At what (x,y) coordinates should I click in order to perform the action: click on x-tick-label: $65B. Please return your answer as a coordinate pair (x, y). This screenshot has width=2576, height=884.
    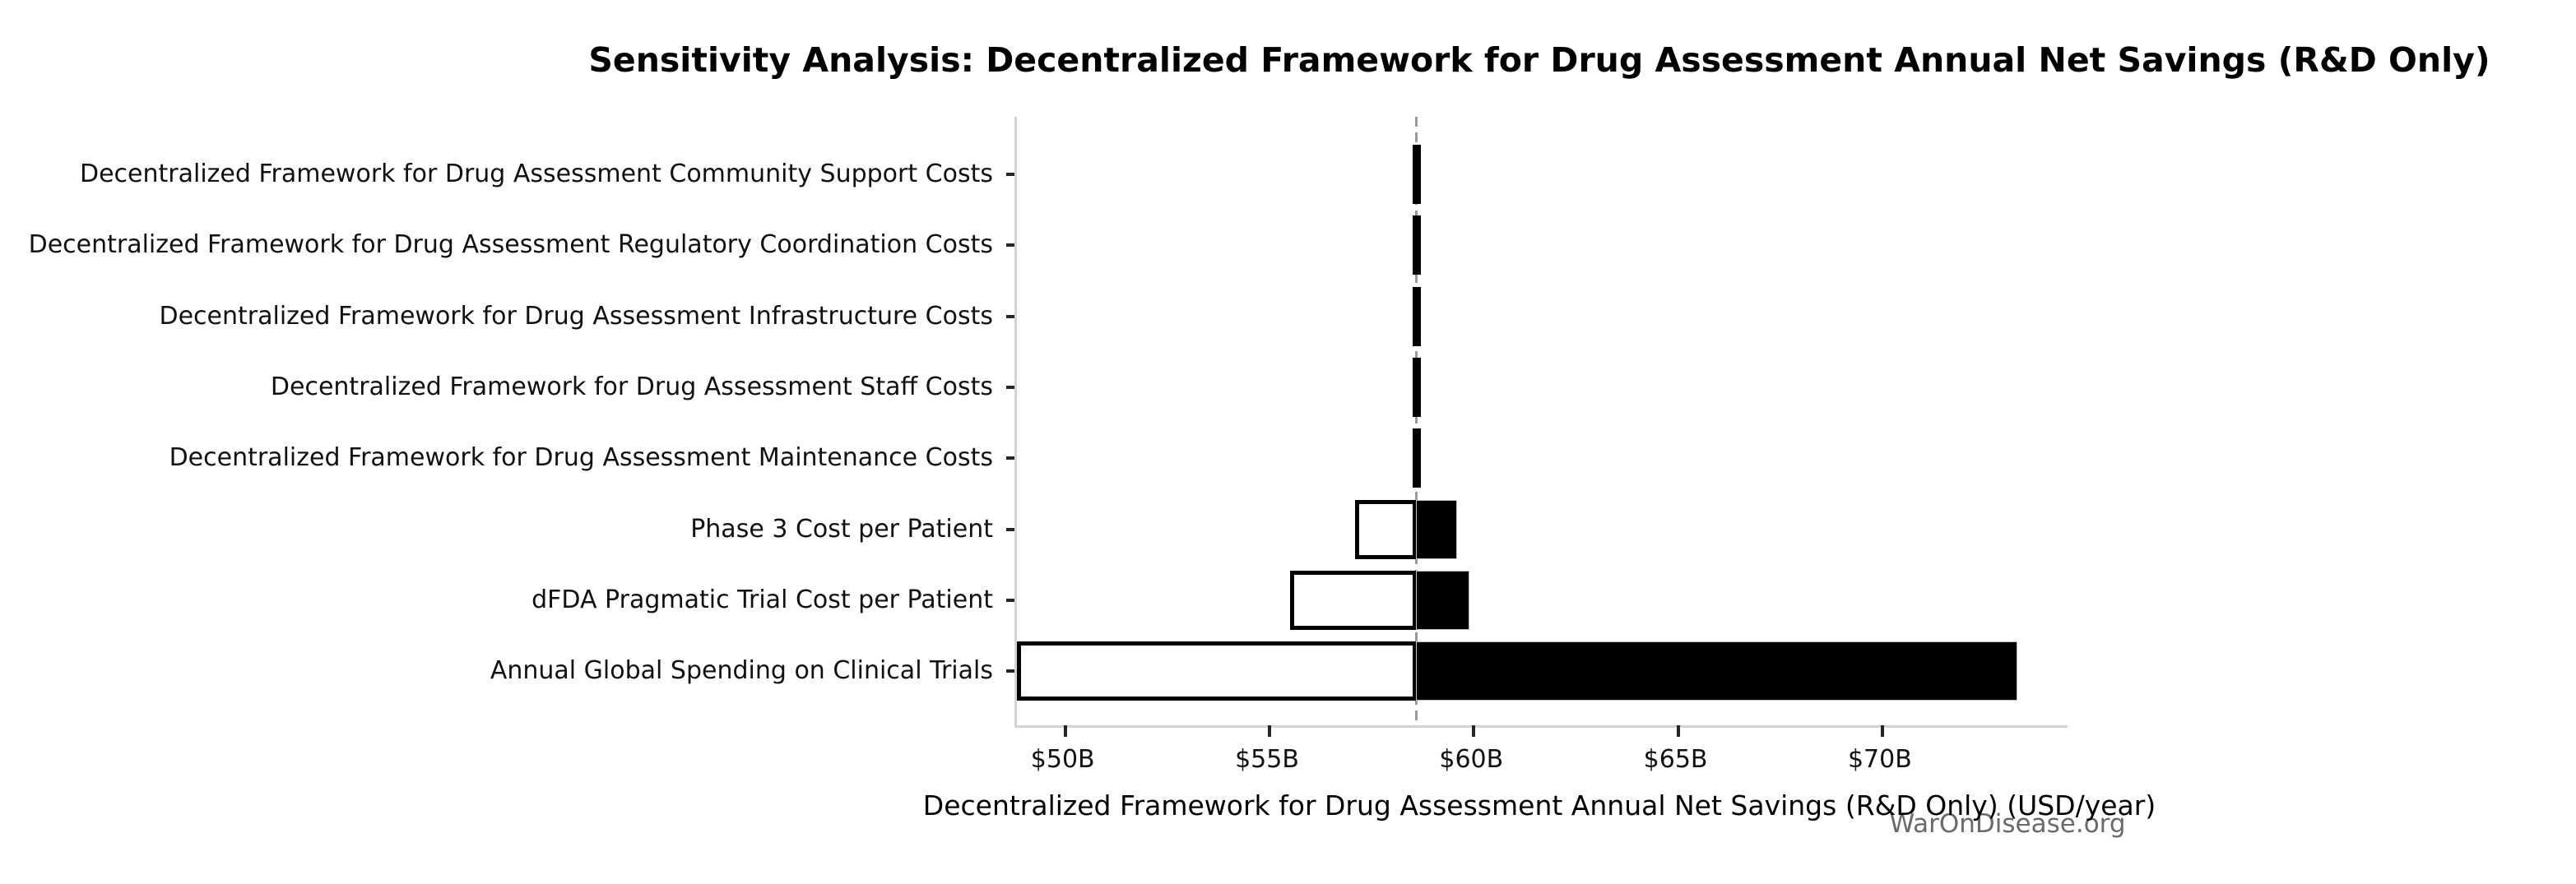
    Looking at the image, I should click on (1675, 759).